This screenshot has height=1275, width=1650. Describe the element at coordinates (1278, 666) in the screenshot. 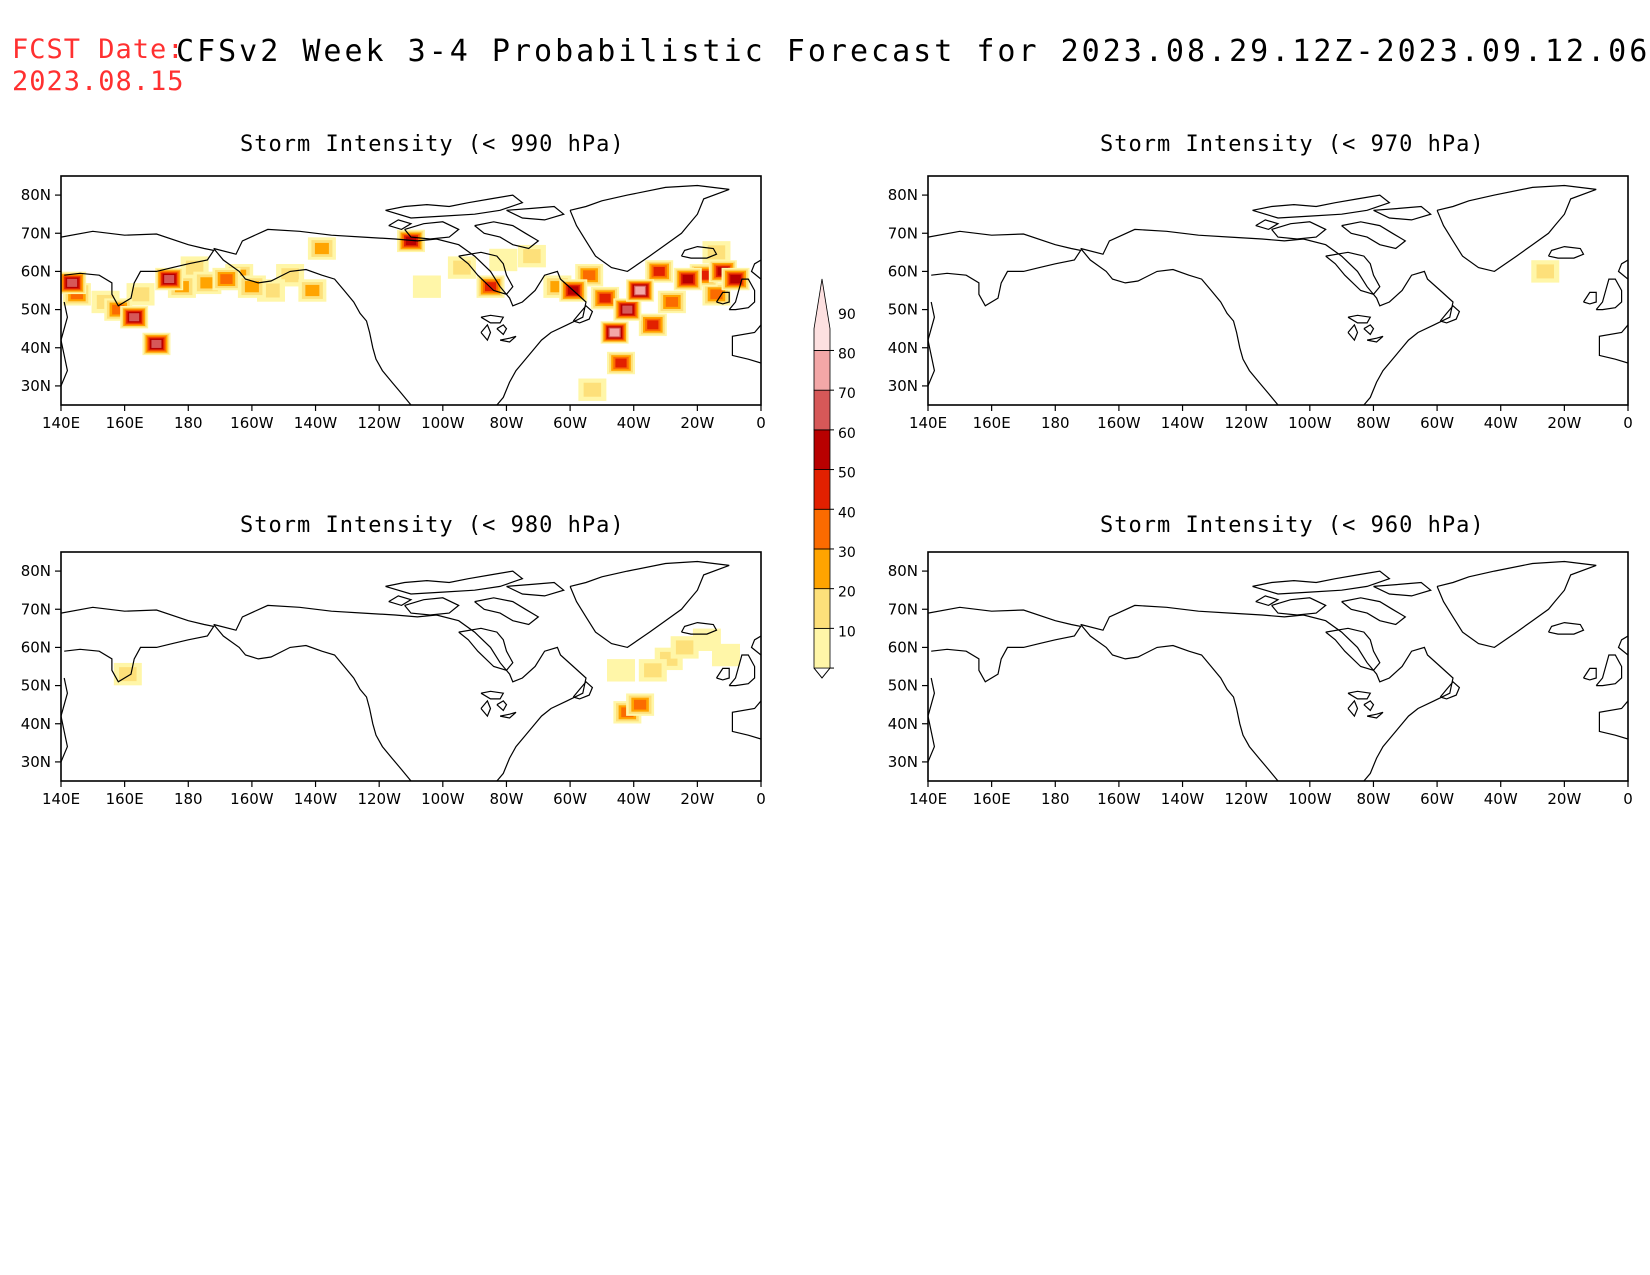

I see `map-frame` at that location.